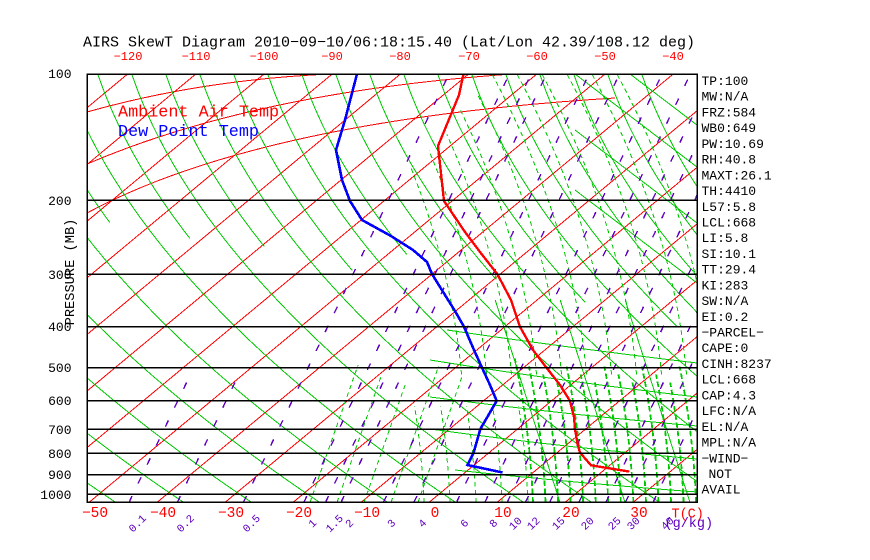 This screenshot has width=870, height=560. Describe the element at coordinates (570, 514) in the screenshot. I see `svg-text: 20` at that location.